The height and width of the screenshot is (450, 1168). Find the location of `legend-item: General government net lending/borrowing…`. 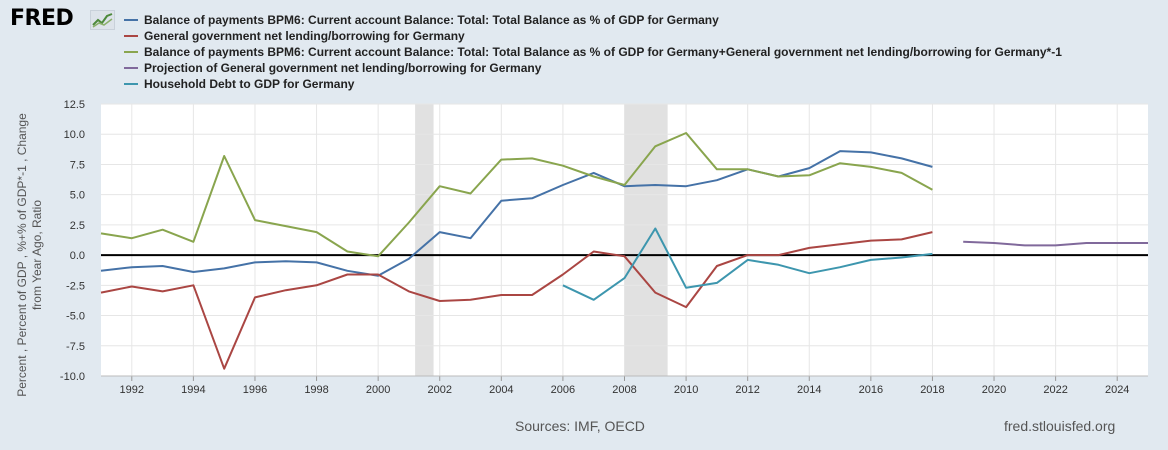

legend-item: General government net lending/borrowing… is located at coordinates (593, 36).